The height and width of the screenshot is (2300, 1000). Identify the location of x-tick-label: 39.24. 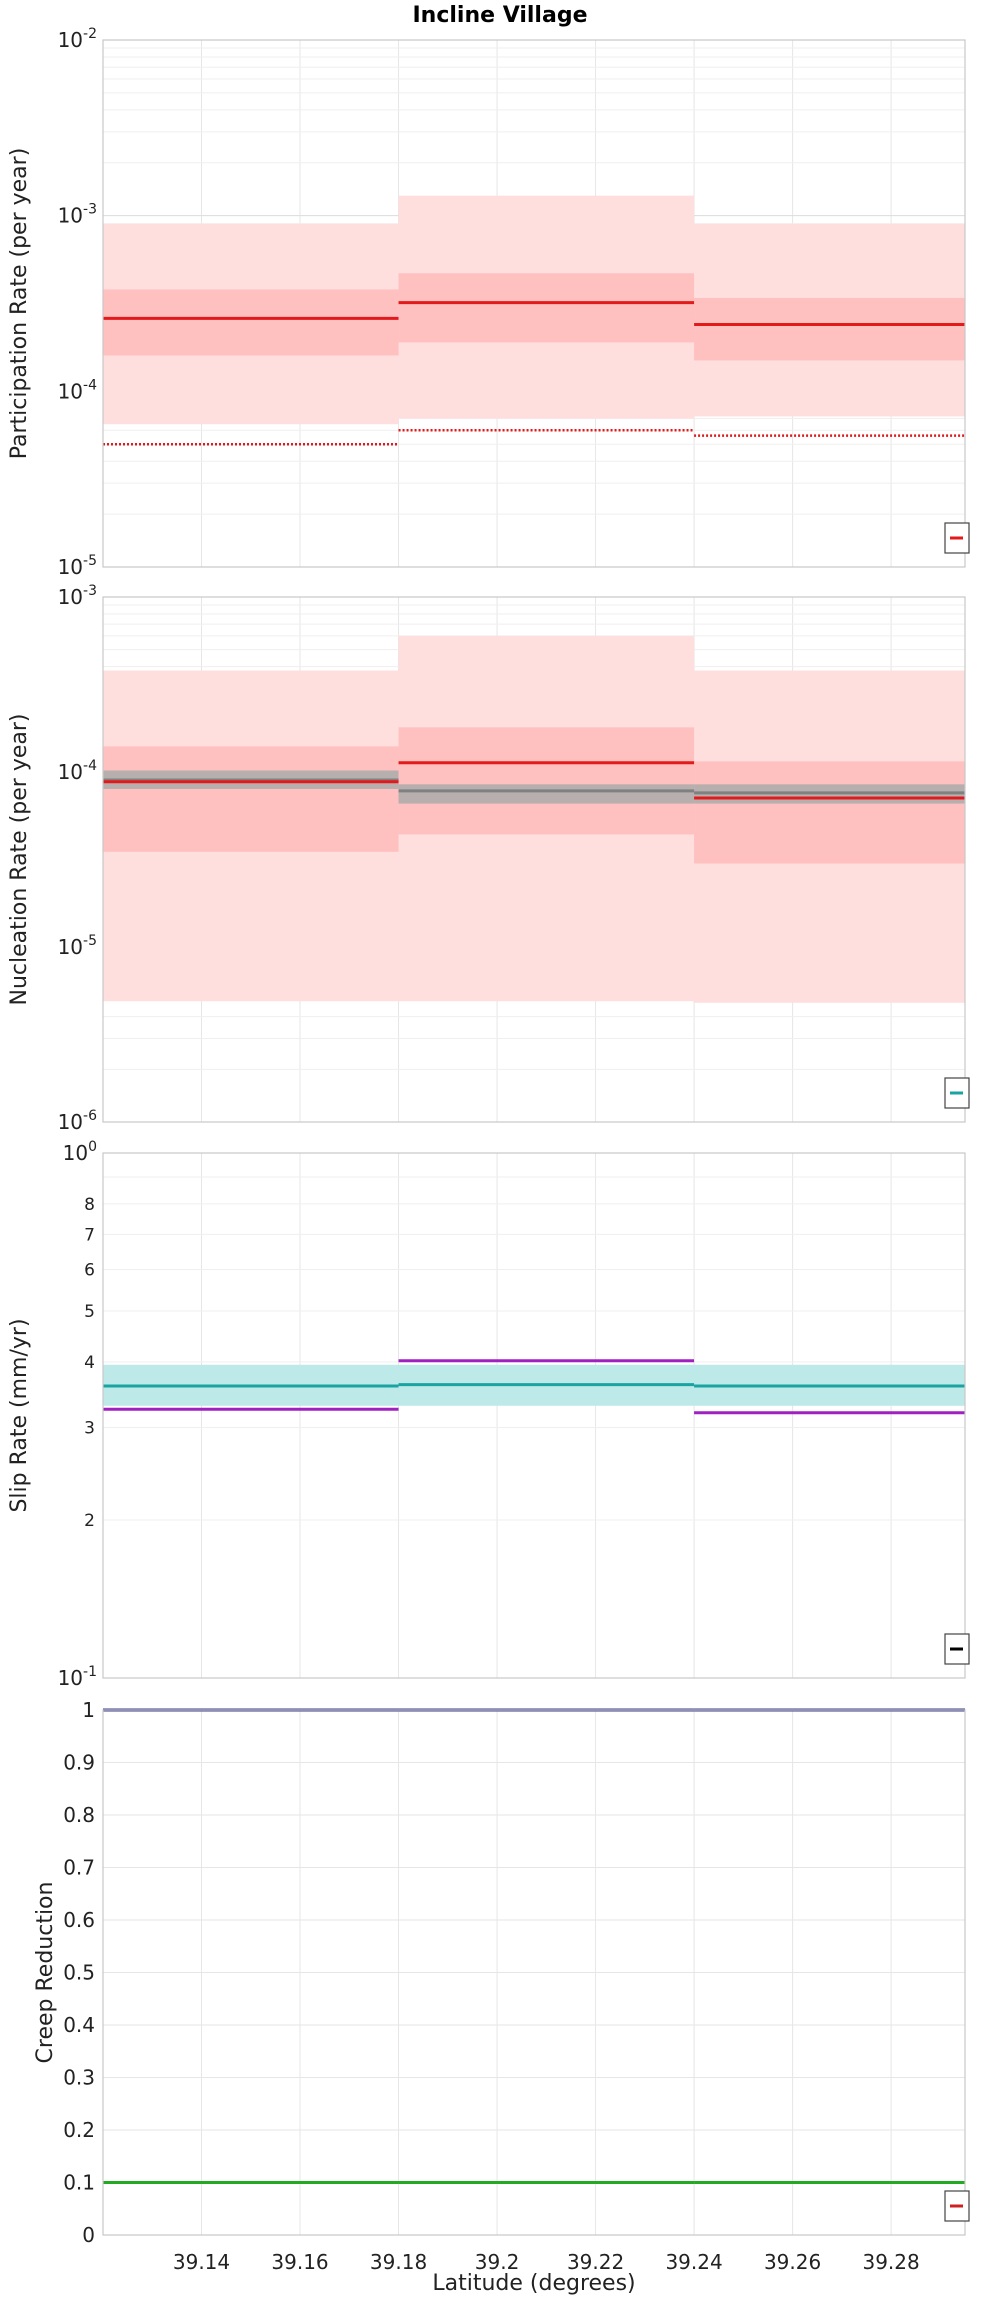
(693, 2262).